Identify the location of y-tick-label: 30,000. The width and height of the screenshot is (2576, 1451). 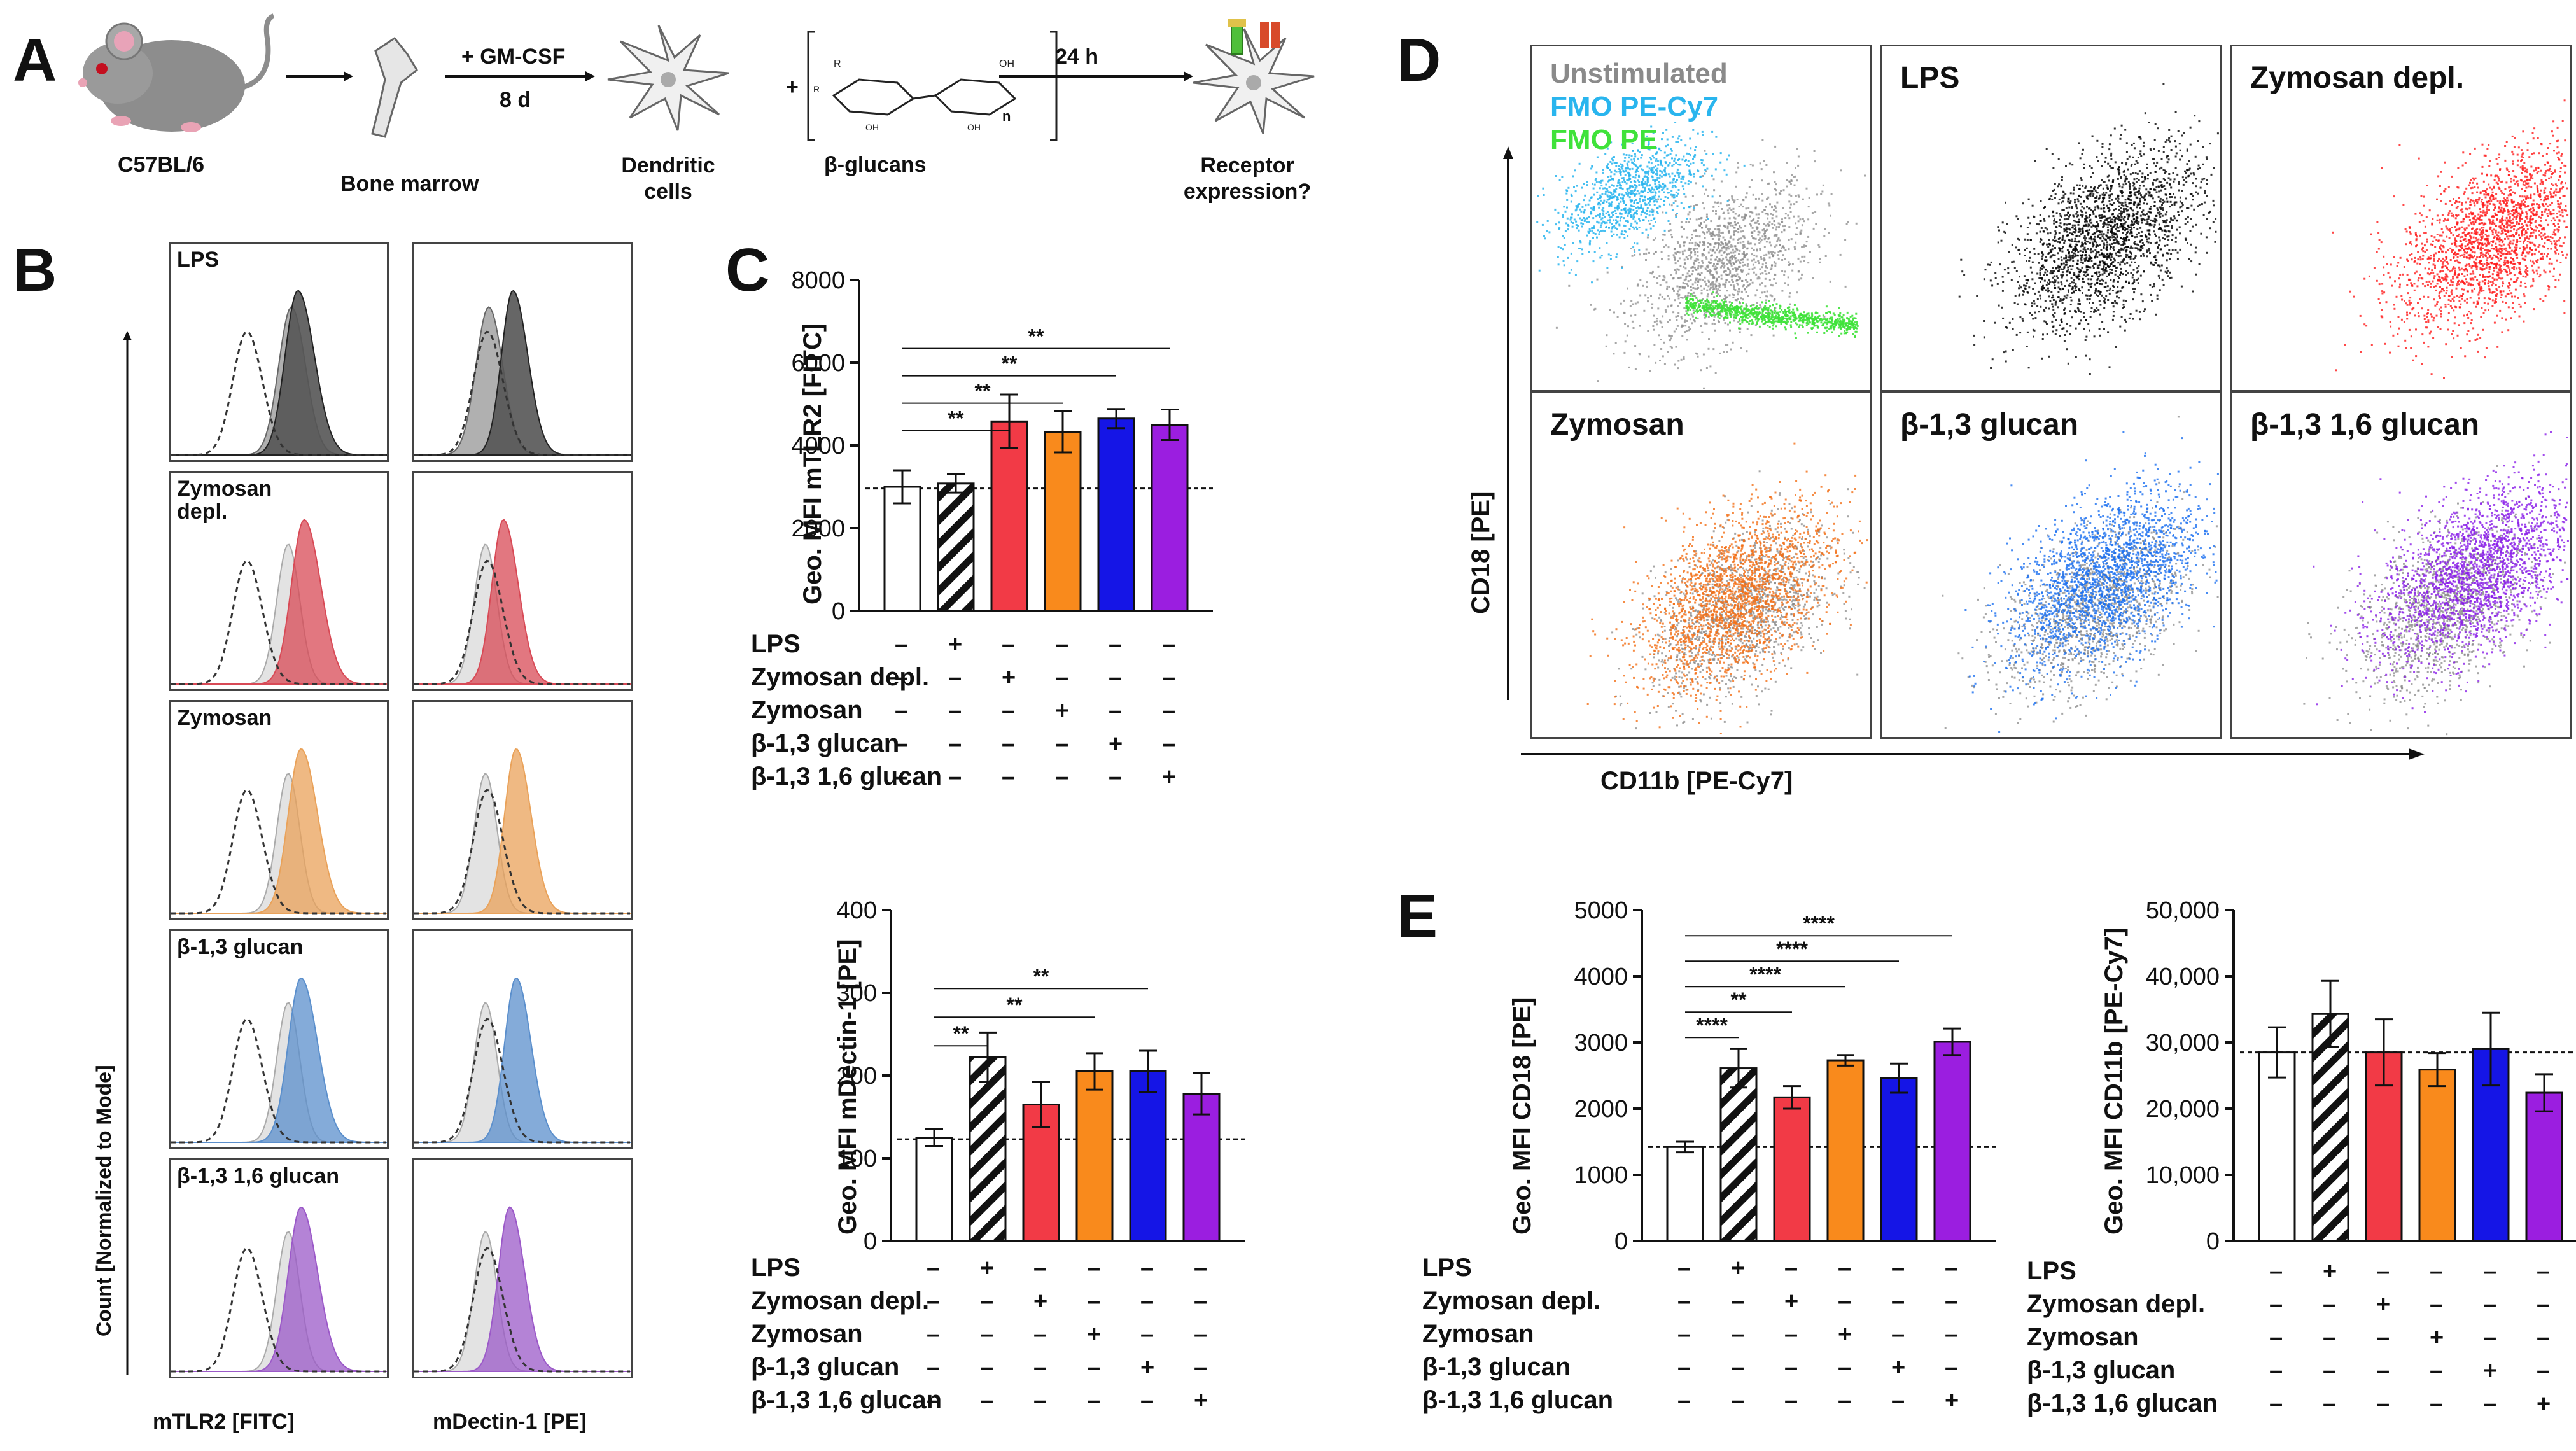
(2183, 1043).